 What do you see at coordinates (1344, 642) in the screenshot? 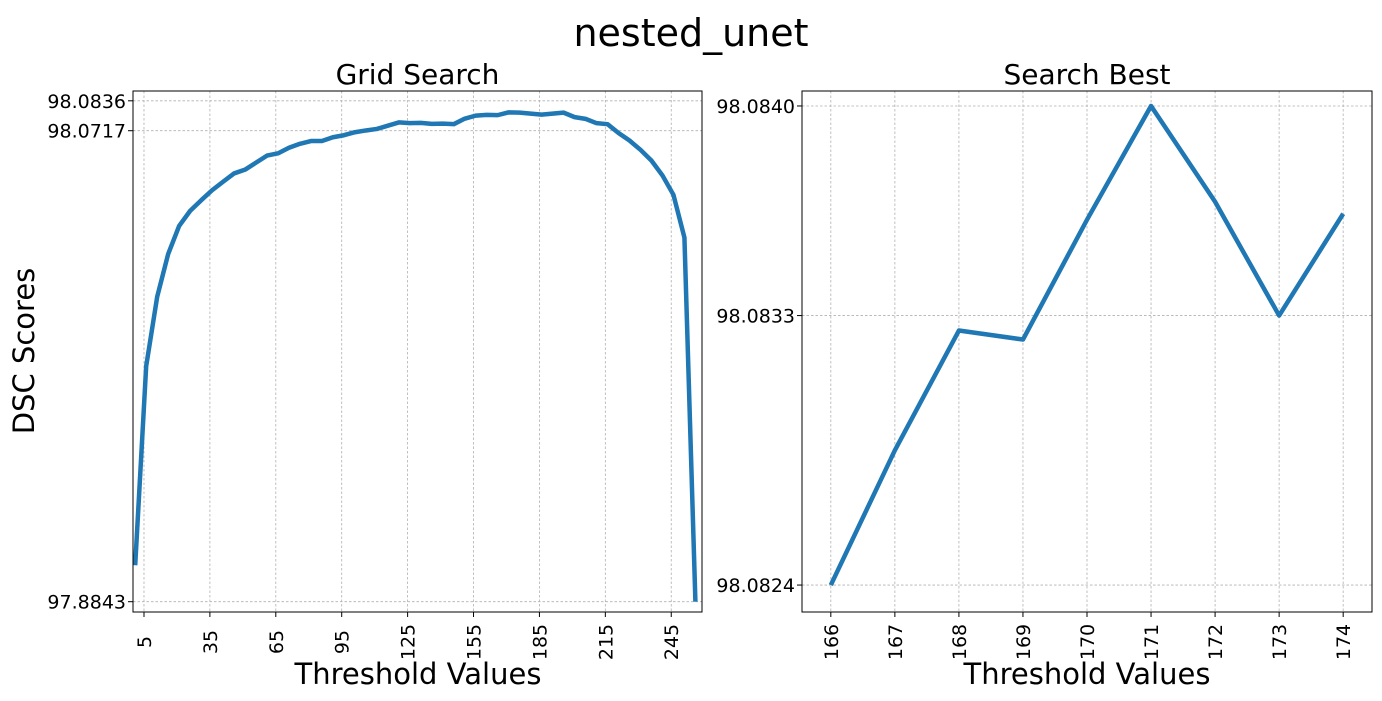
I see `x-tick-label: 174` at bounding box center [1344, 642].